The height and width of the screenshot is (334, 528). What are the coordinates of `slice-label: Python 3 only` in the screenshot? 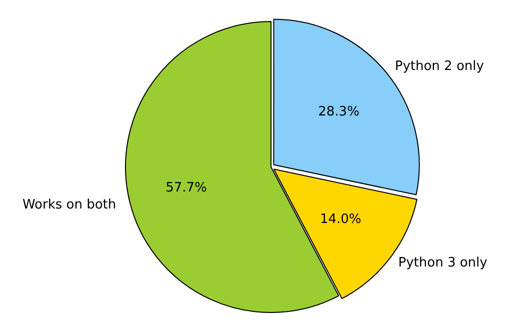 It's located at (443, 263).